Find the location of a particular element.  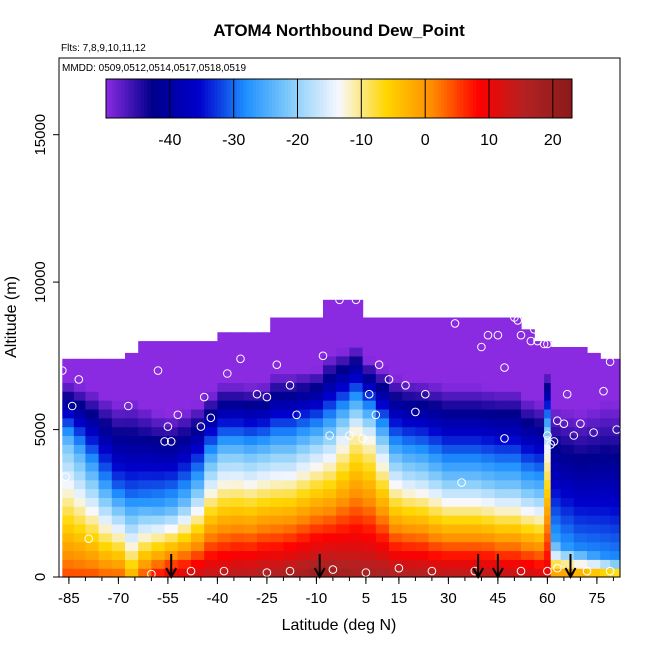

y-axis-label: Altitude (m) is located at coordinates (11, 317).